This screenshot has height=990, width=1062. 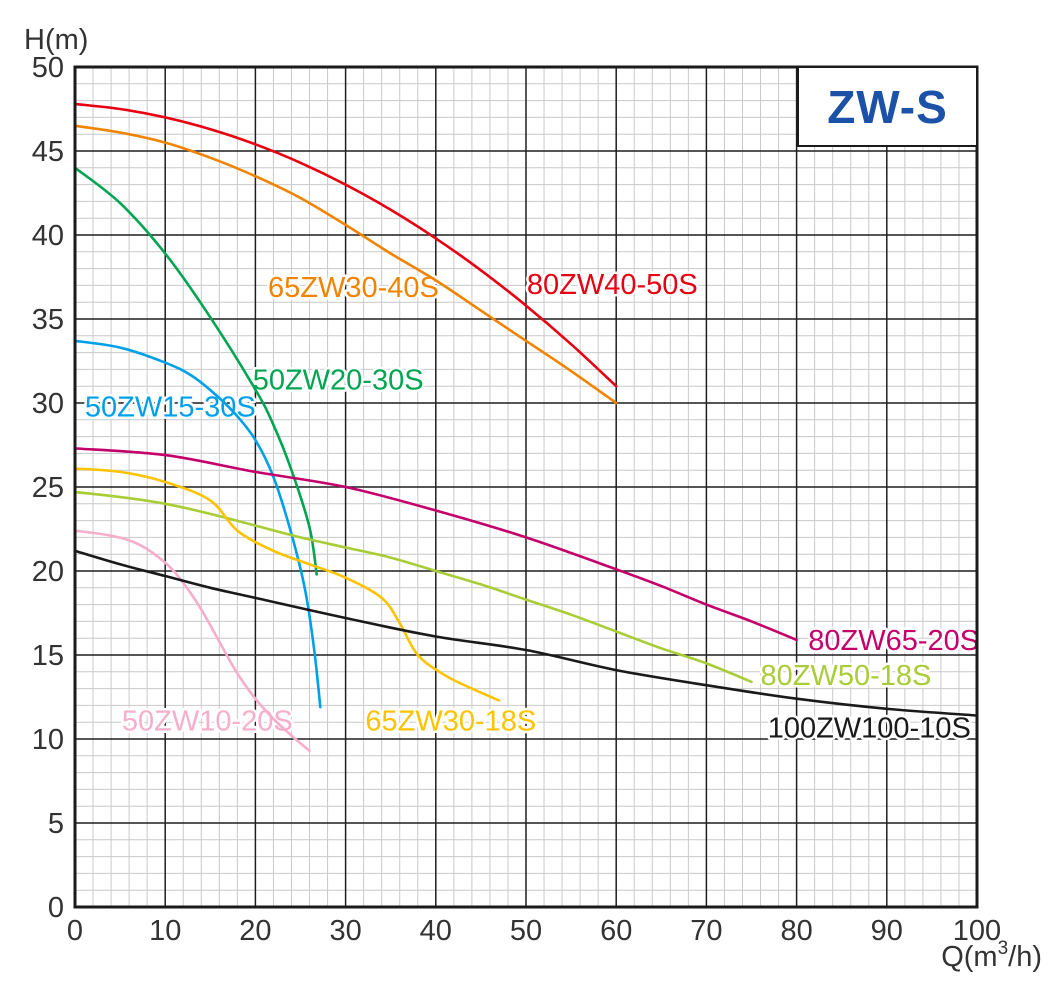 I want to click on x-tick-label: 60, so click(x=616, y=931).